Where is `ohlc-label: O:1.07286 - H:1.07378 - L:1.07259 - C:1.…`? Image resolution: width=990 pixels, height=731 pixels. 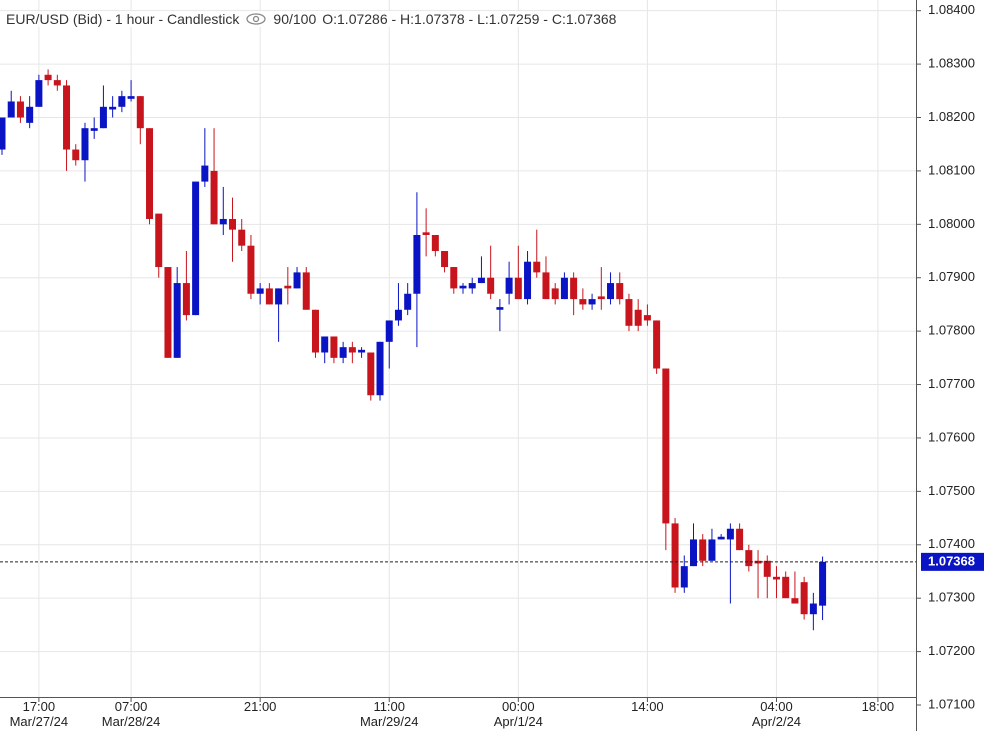 ohlc-label: O:1.07286 - H:1.07378 - L:1.07259 - C:1.… is located at coordinates (469, 19).